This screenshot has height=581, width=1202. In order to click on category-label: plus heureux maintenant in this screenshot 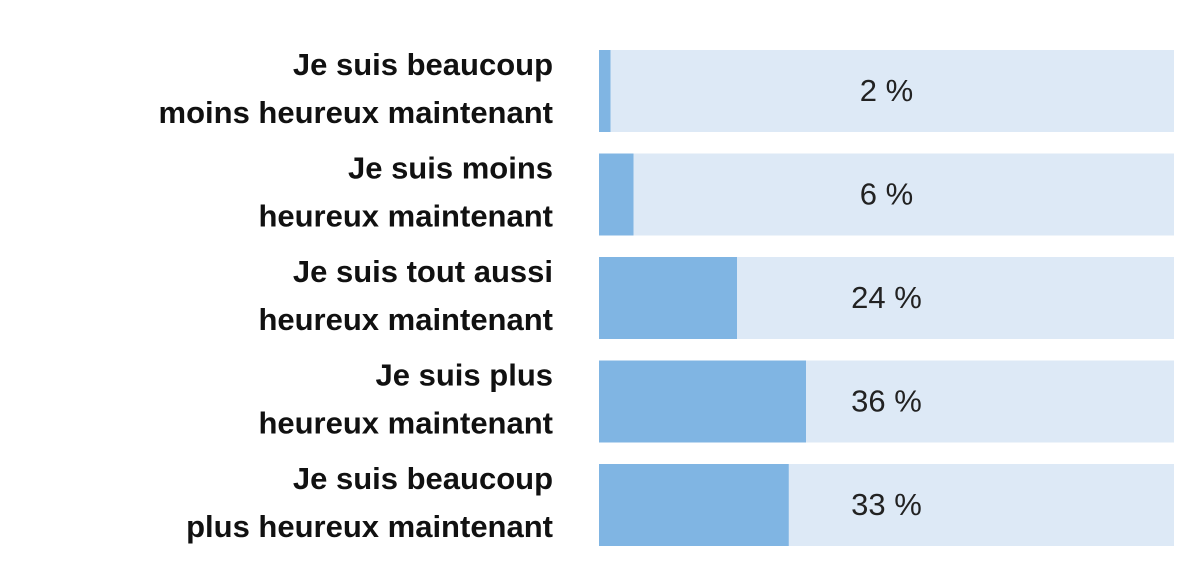, I will do `click(369, 526)`.